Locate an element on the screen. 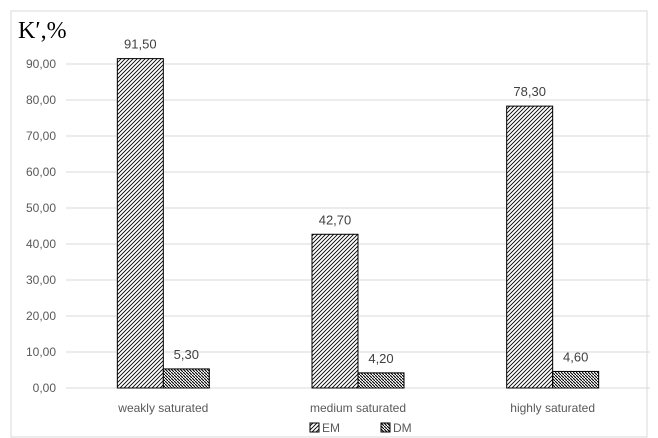  data-label-em-0: 91,50 is located at coordinates (140, 44).